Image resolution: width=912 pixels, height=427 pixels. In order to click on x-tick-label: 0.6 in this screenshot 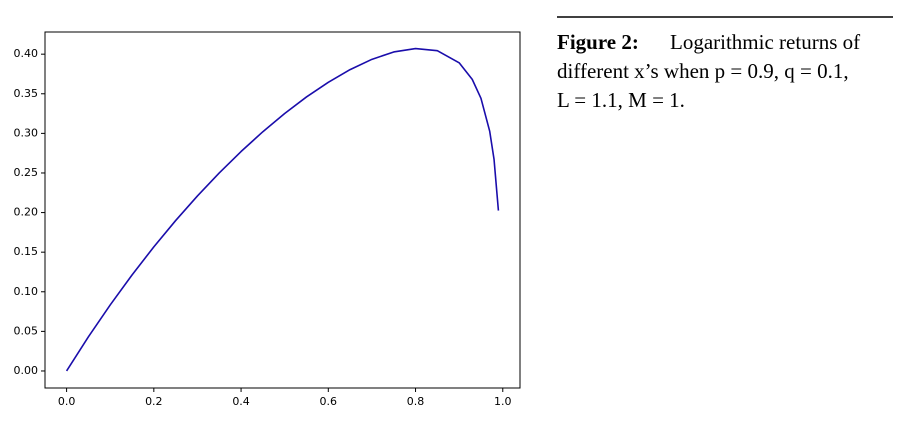, I will do `click(329, 401)`.